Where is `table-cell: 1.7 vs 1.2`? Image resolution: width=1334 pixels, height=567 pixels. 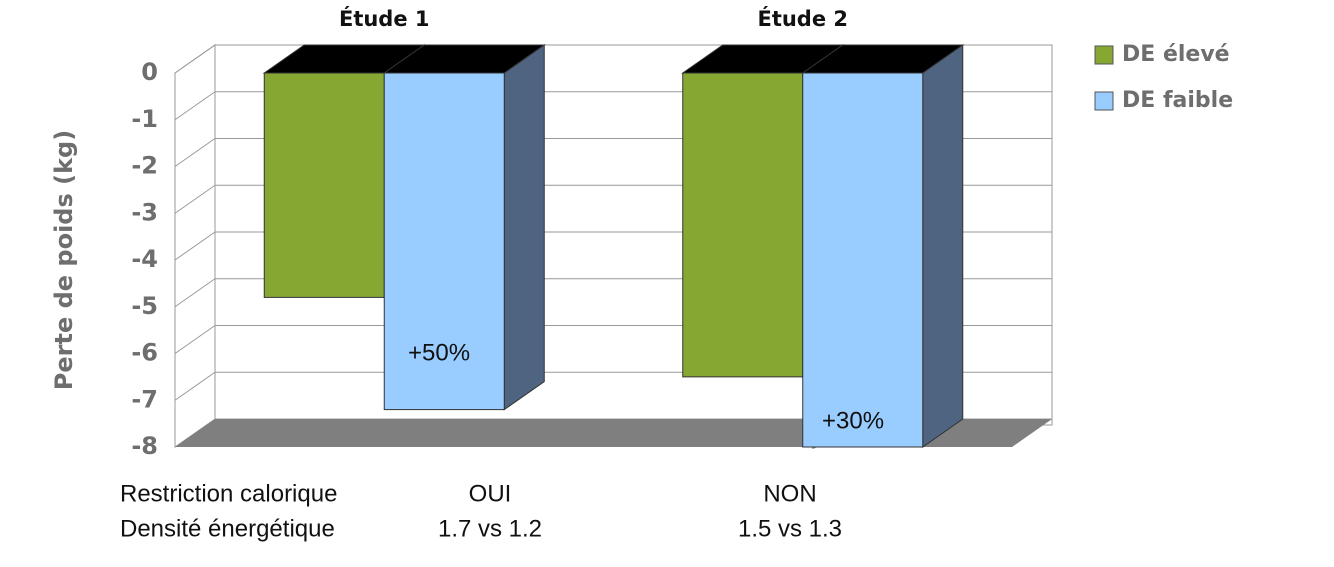
table-cell: 1.7 vs 1.2 is located at coordinates (490, 528).